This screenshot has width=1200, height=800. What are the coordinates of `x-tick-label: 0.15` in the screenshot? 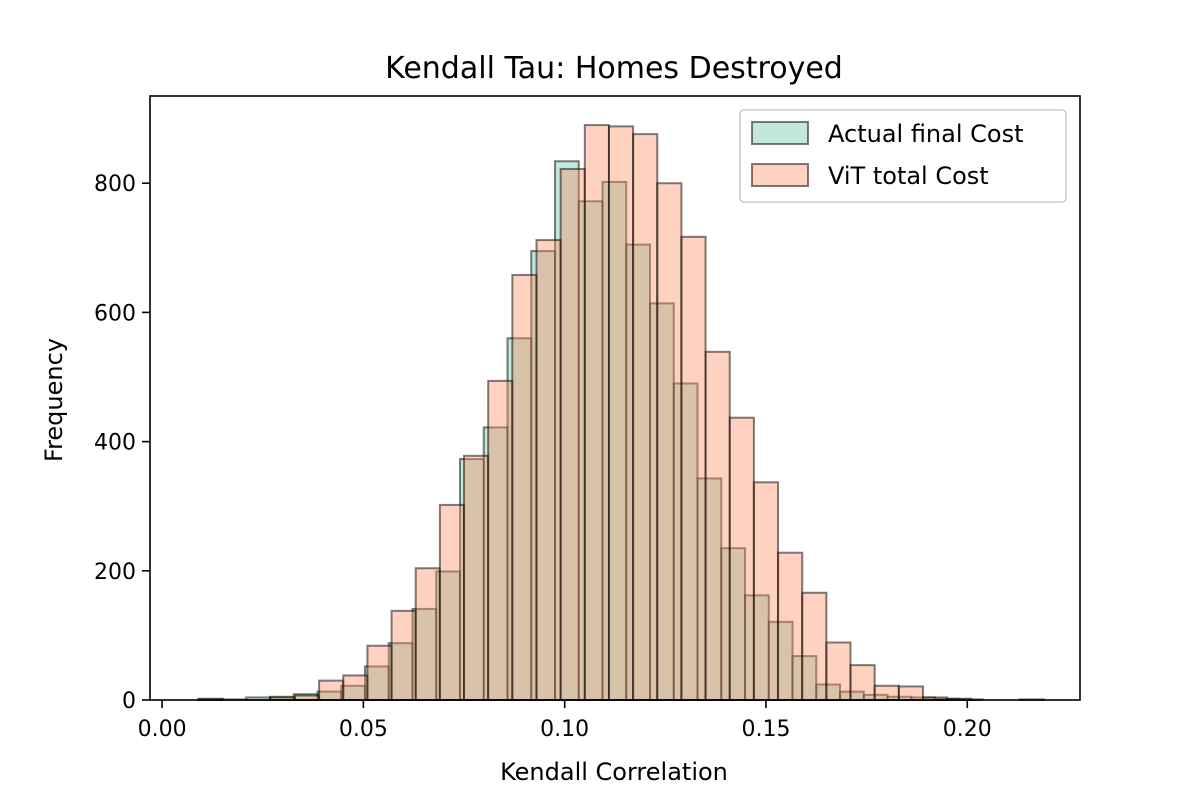 It's located at (765, 729).